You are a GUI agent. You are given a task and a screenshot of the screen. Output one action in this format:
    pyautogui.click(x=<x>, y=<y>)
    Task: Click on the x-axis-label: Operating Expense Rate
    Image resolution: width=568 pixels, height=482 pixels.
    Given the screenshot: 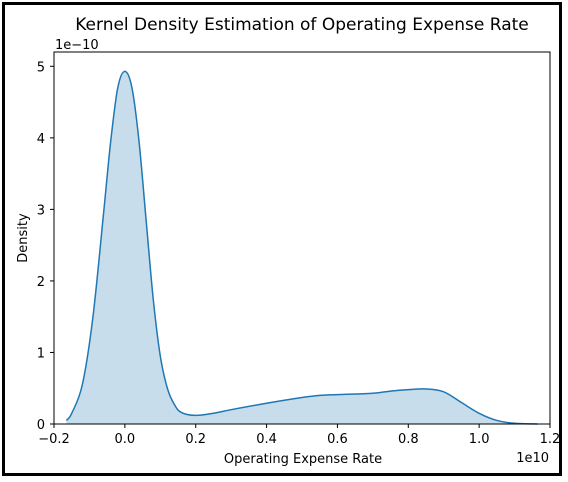 What is the action you would take?
    pyautogui.click(x=303, y=459)
    